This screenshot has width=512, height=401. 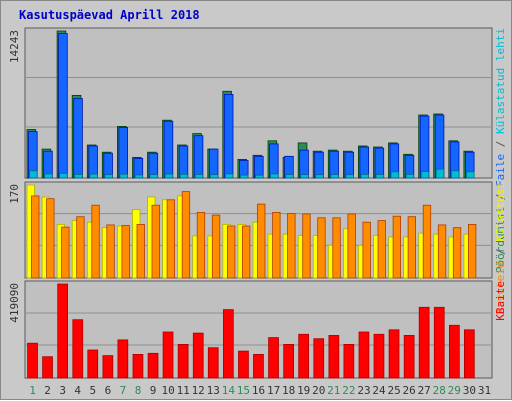 What do you see at coordinates (229, 390) in the screenshot?
I see `x-tick-label-day-14: 14` at bounding box center [229, 390].